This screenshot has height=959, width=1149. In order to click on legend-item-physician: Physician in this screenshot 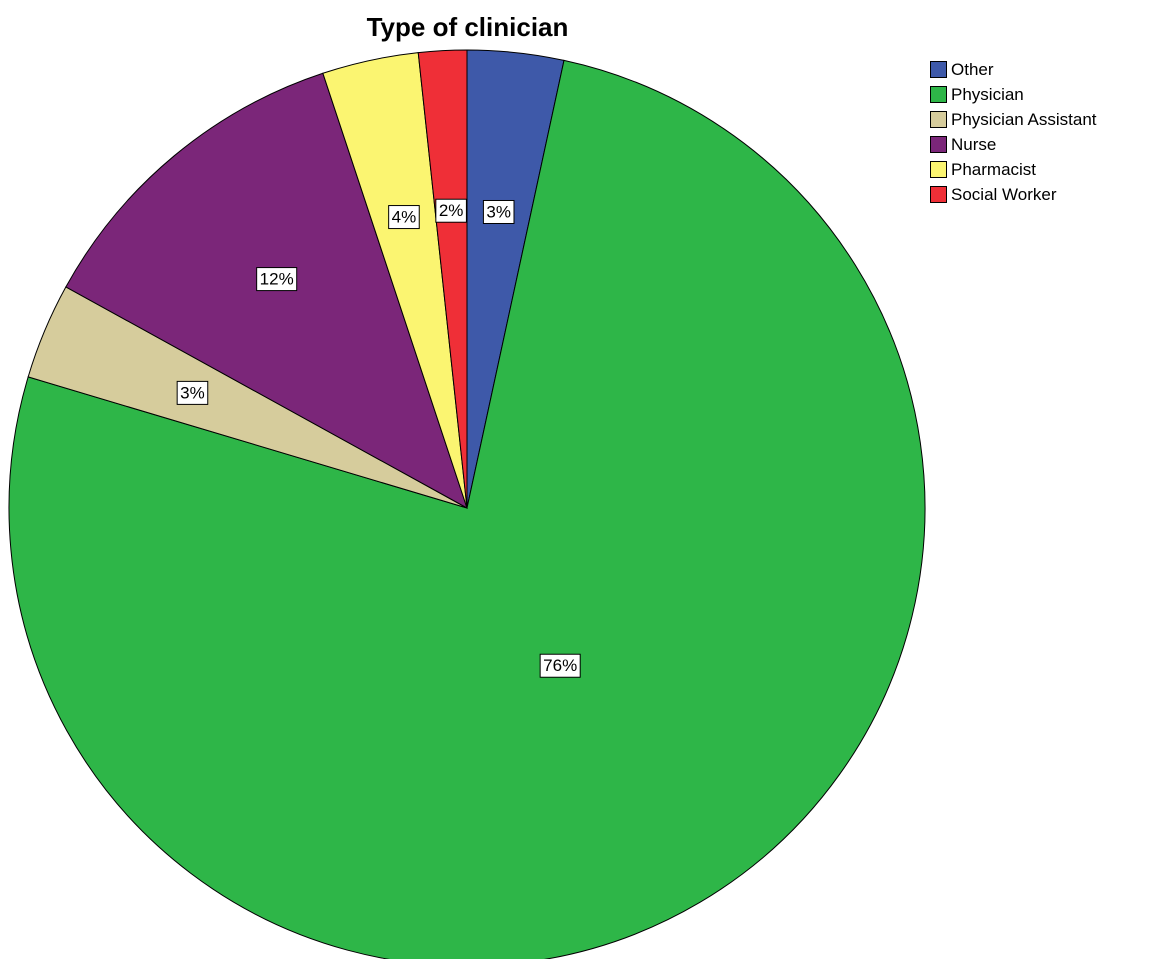, I will do `click(1013, 94)`.